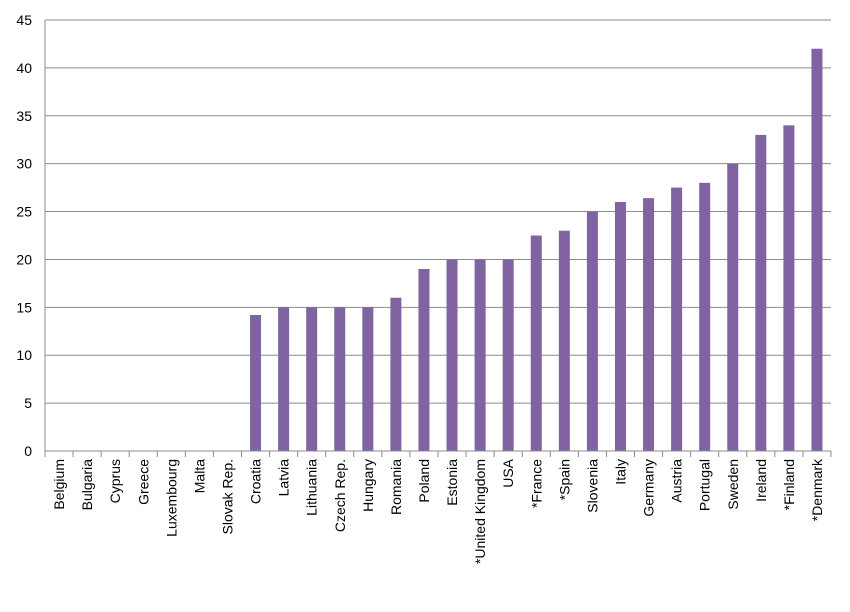 The height and width of the screenshot is (612, 850). Describe the element at coordinates (256, 481) in the screenshot. I see `x-tick-label: Croatia` at that location.